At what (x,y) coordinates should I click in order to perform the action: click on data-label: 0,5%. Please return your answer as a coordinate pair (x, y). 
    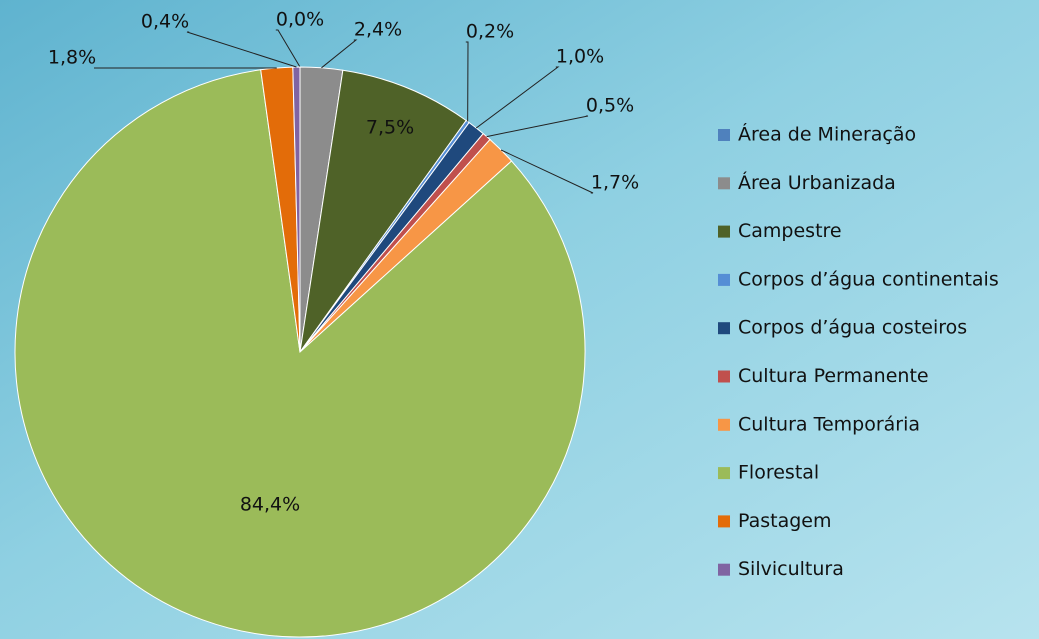
    Looking at the image, I should click on (610, 106).